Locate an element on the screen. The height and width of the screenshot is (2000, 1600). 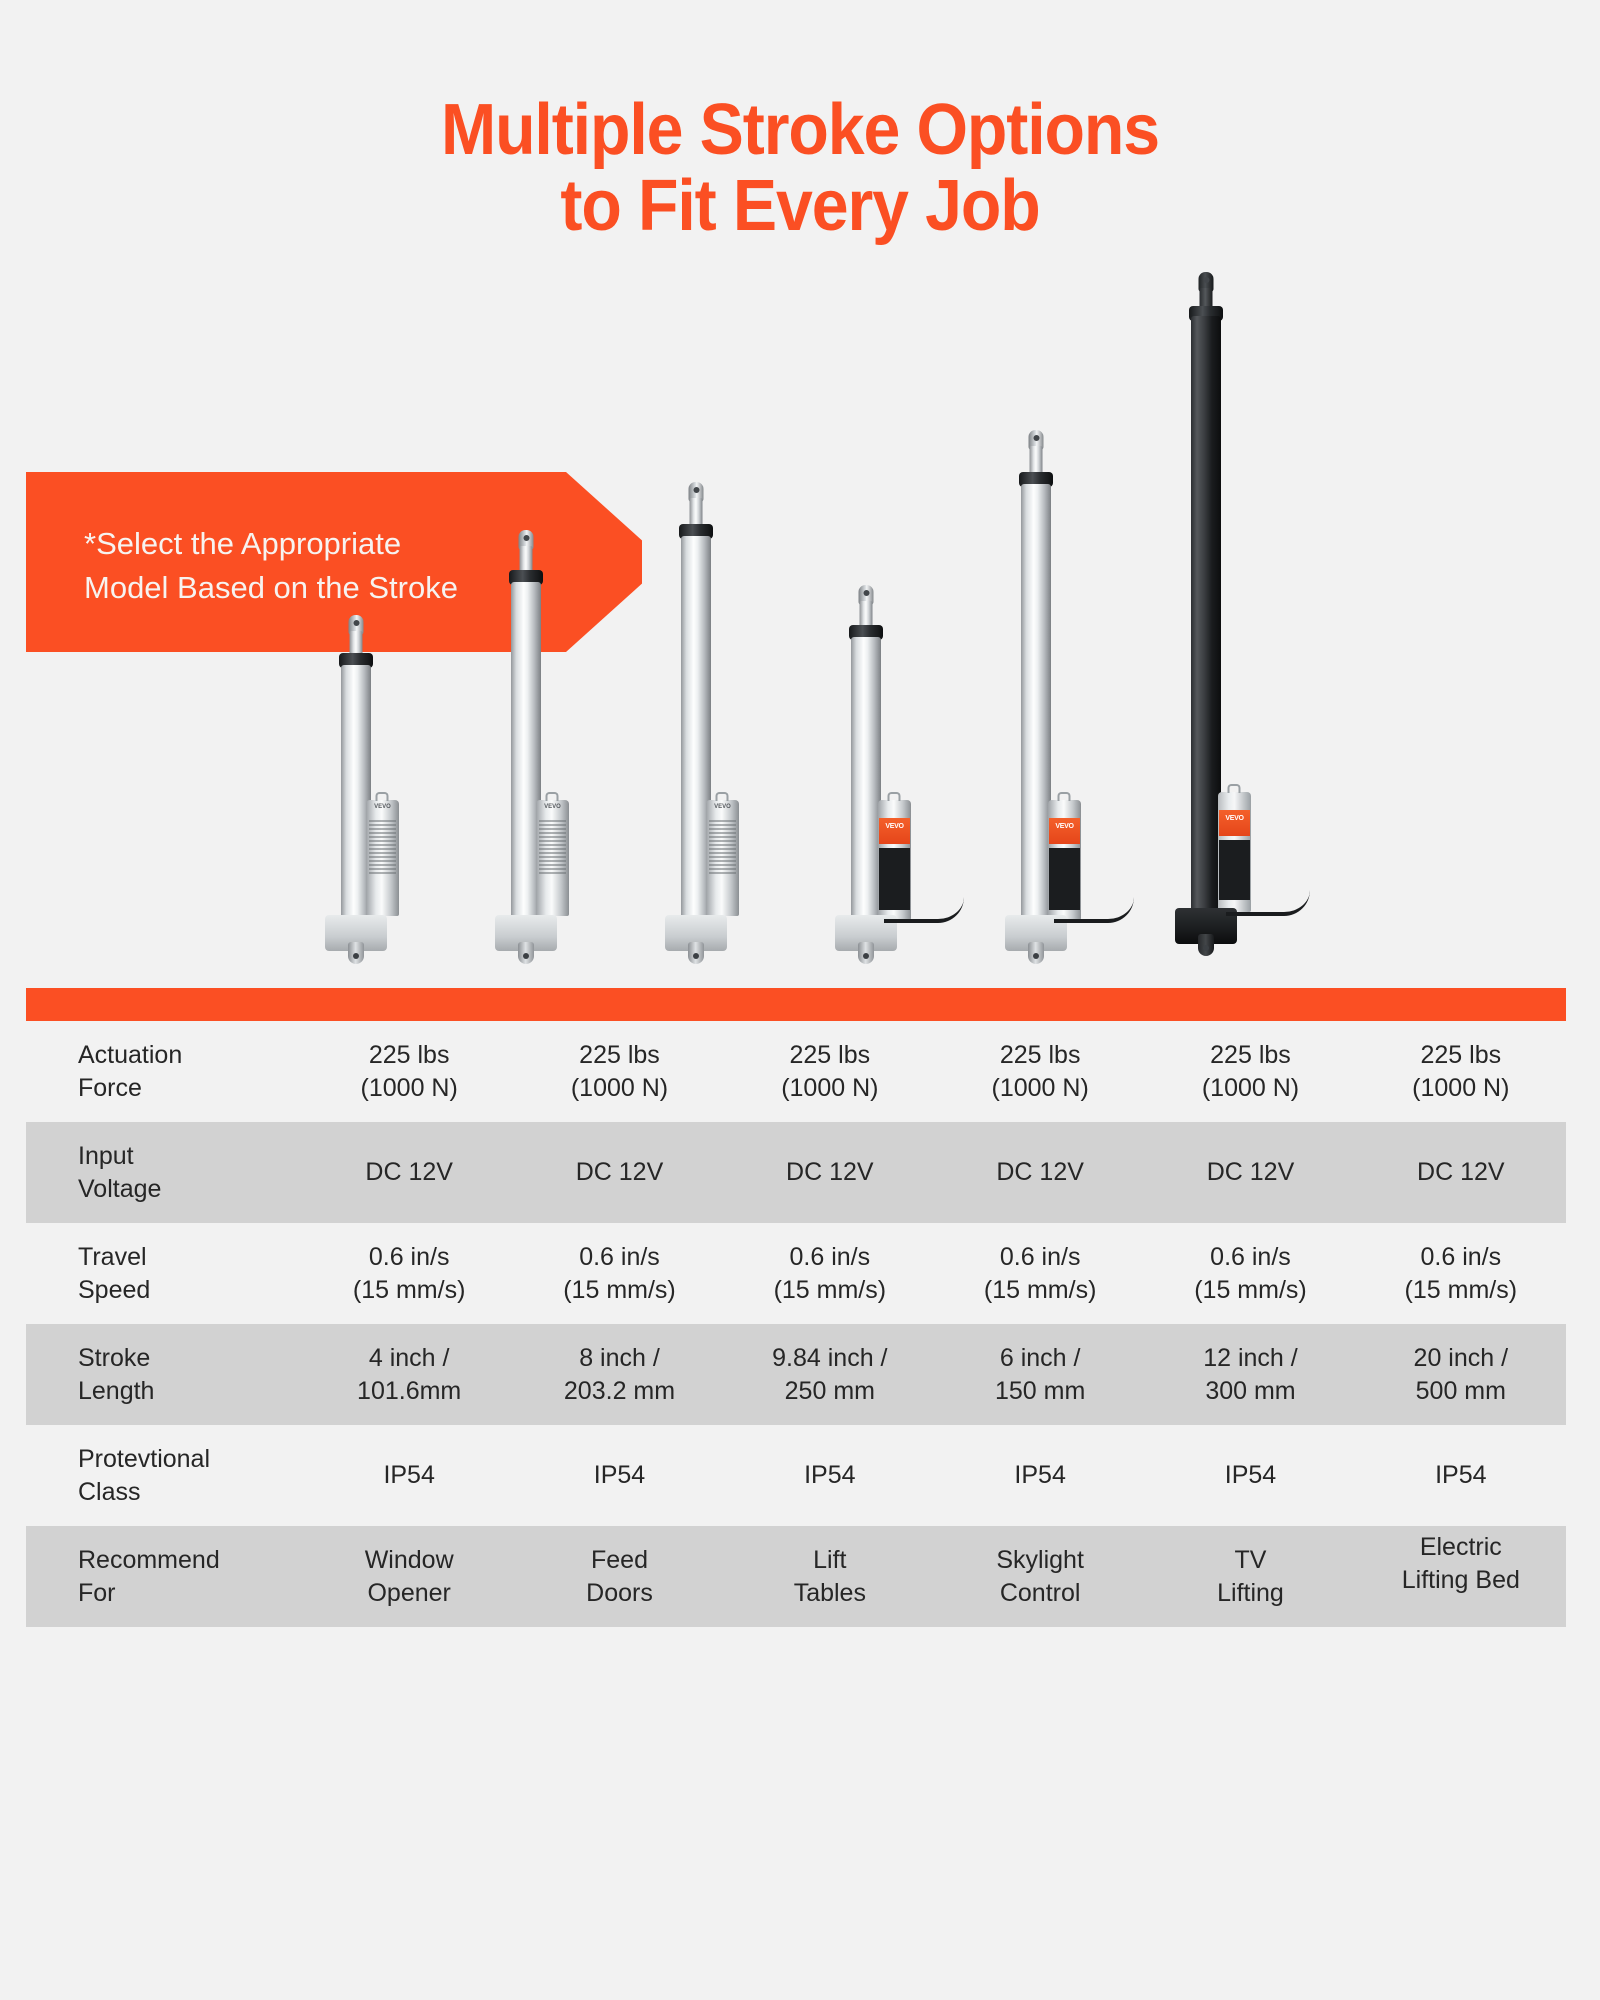
product-image-actuator-20-inch: VEVO is located at coordinates (1208, 616).